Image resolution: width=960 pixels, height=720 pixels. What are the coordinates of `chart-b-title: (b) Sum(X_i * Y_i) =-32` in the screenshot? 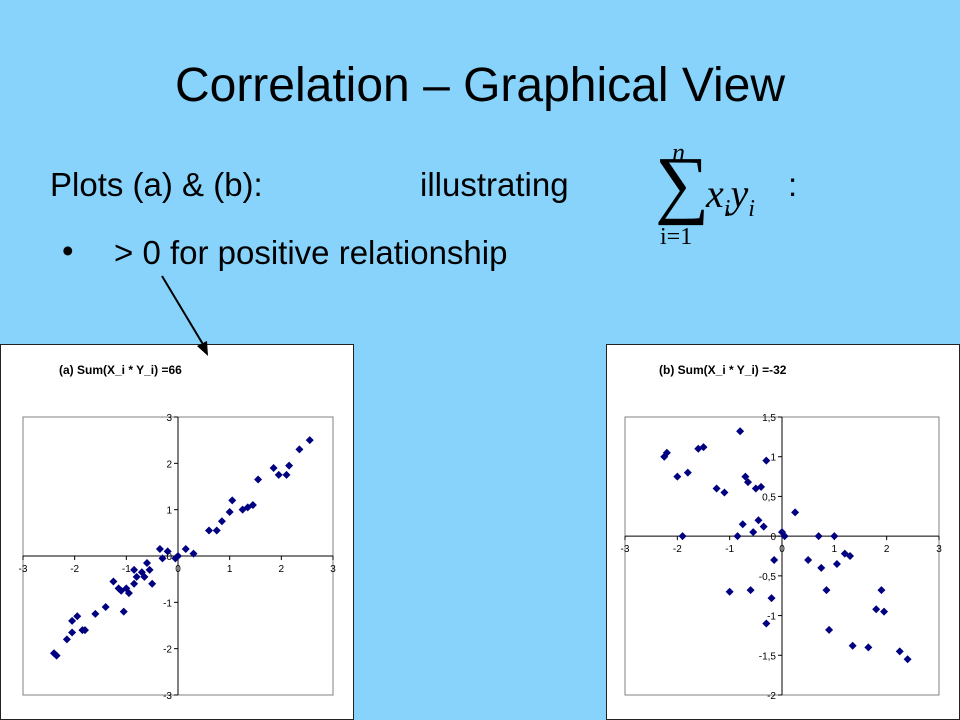 It's located at (723, 370).